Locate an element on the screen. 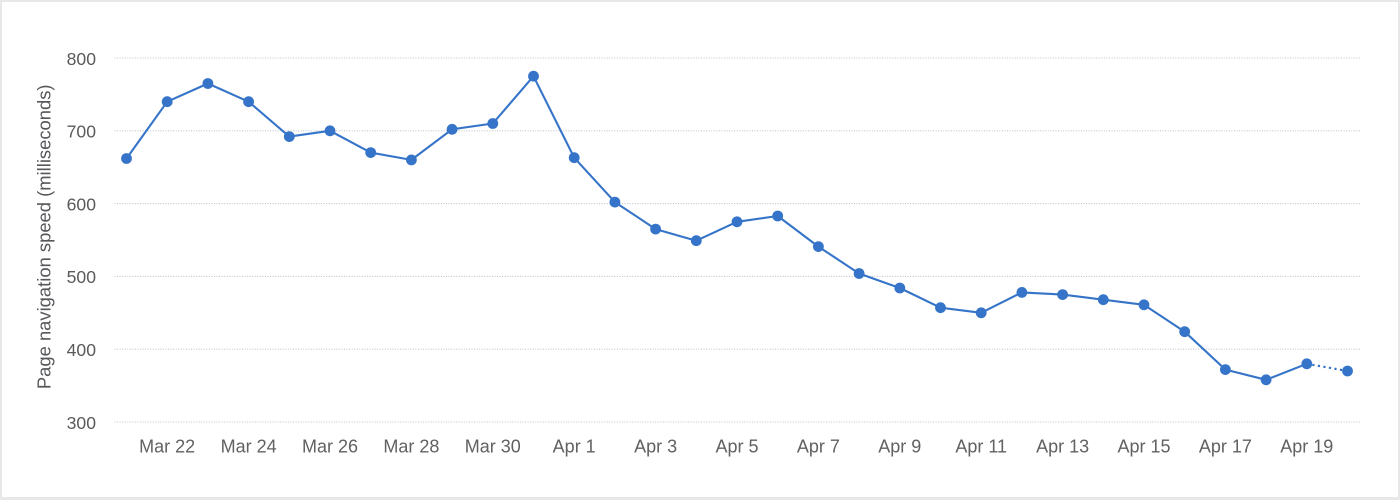 This screenshot has width=1400, height=500. svg-text: Mar 24 is located at coordinates (249, 446).